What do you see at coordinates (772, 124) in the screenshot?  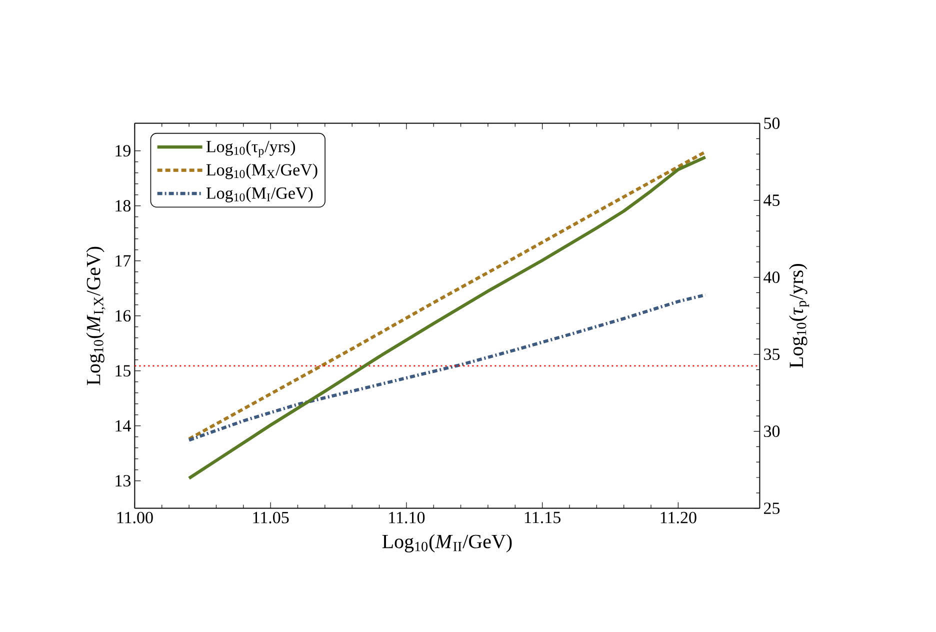 I see `y2-tick-label: 50` at bounding box center [772, 124].